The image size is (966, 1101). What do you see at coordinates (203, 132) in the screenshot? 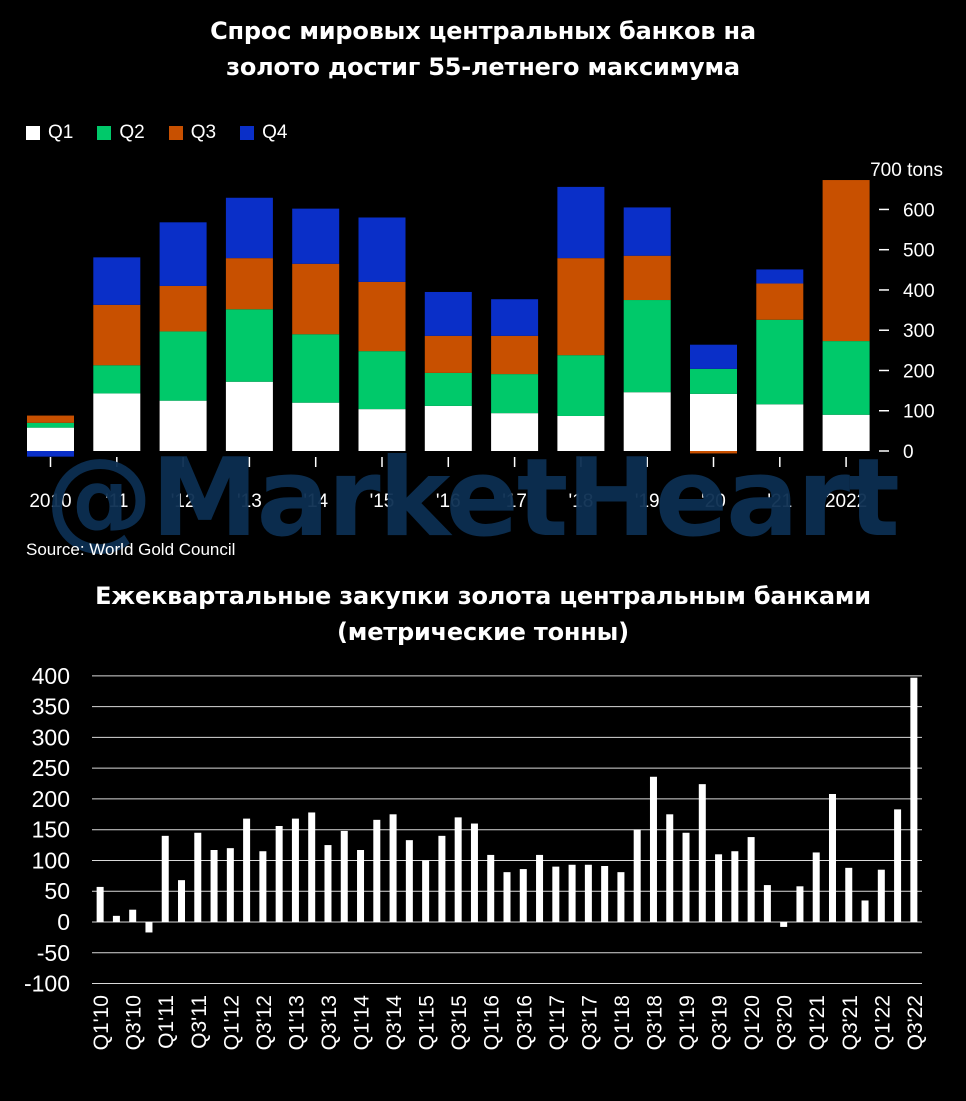
I see `legend-label-q3: Q3` at bounding box center [203, 132].